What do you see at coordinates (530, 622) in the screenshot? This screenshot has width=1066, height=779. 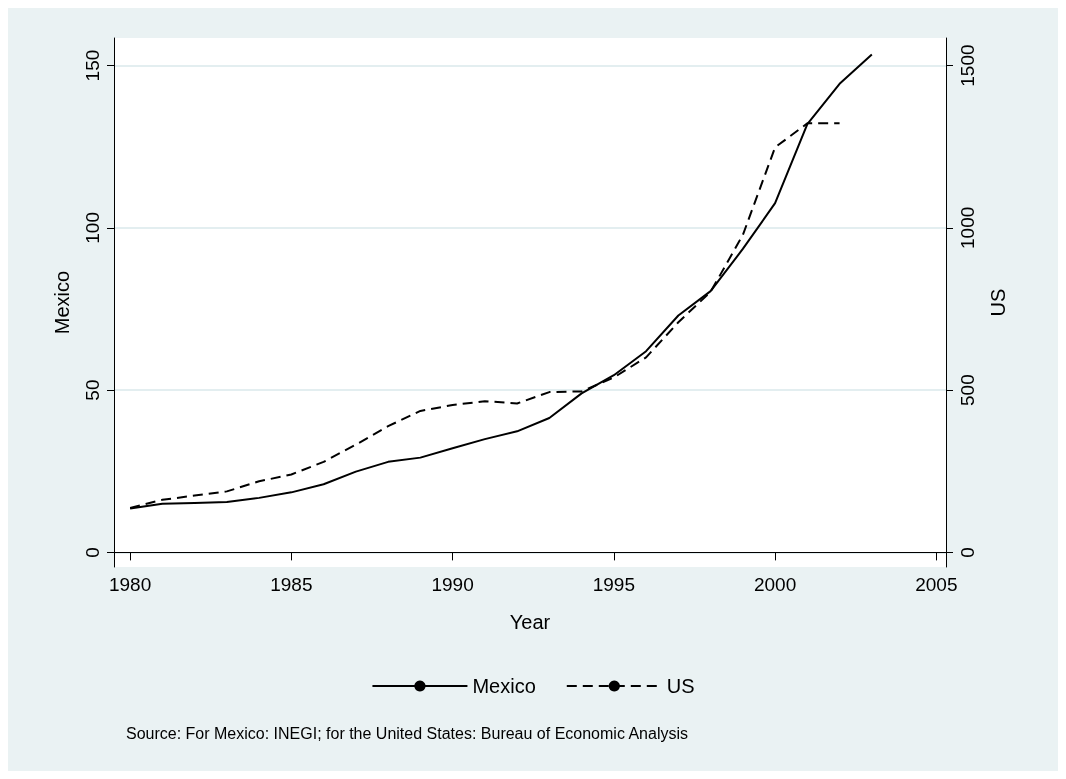 I see `x-axis-title: Year` at bounding box center [530, 622].